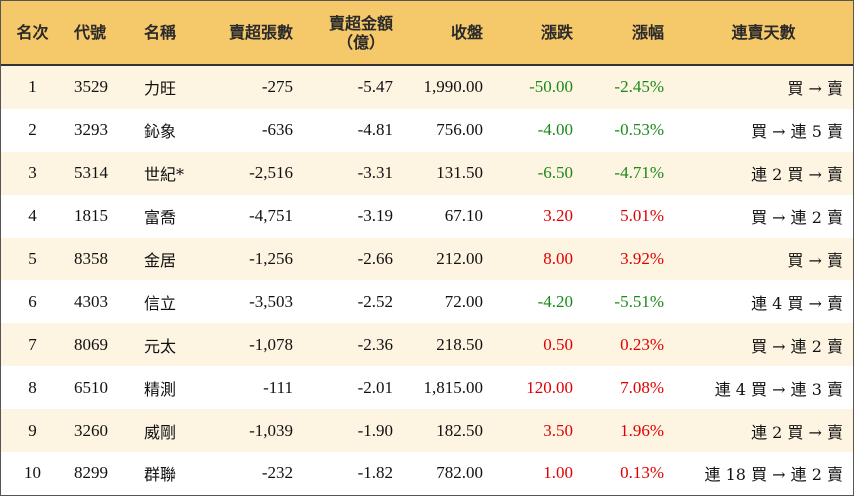  What do you see at coordinates (169, 216) in the screenshot?
I see `cell-name: 富喬` at bounding box center [169, 216].